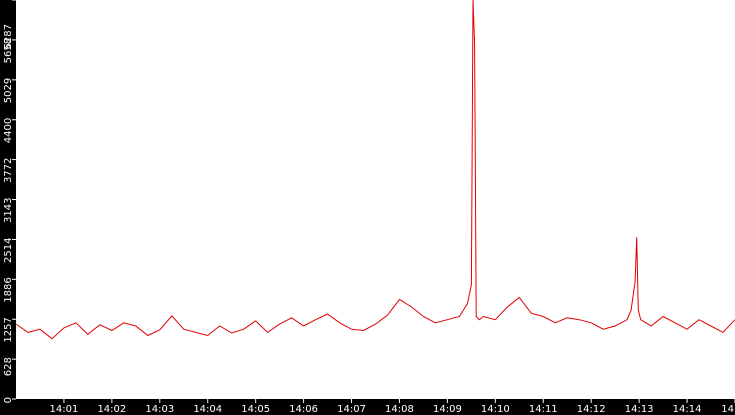 This screenshot has width=735, height=415. I want to click on x-tick-label: 14:07, so click(351, 409).